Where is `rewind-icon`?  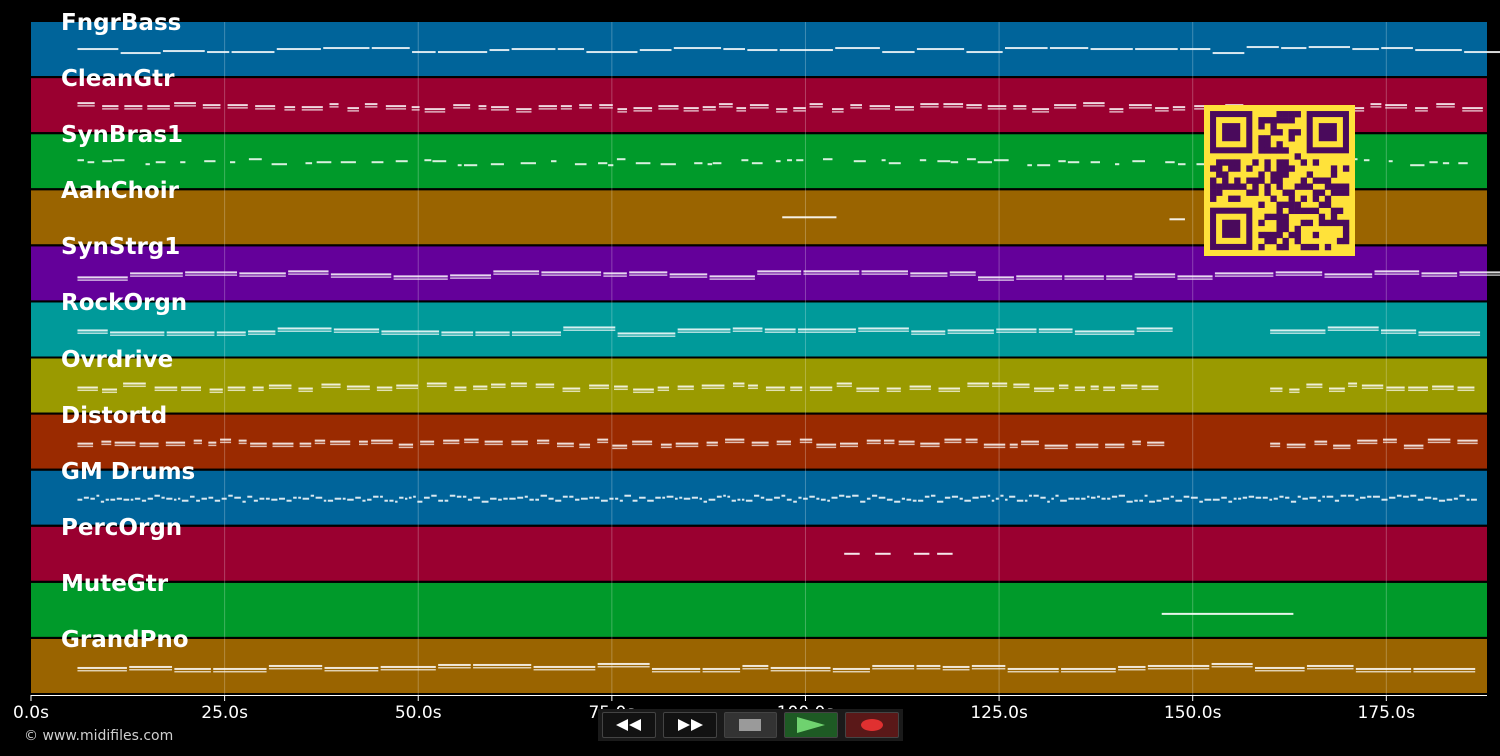 rewind-icon is located at coordinates (628, 725).